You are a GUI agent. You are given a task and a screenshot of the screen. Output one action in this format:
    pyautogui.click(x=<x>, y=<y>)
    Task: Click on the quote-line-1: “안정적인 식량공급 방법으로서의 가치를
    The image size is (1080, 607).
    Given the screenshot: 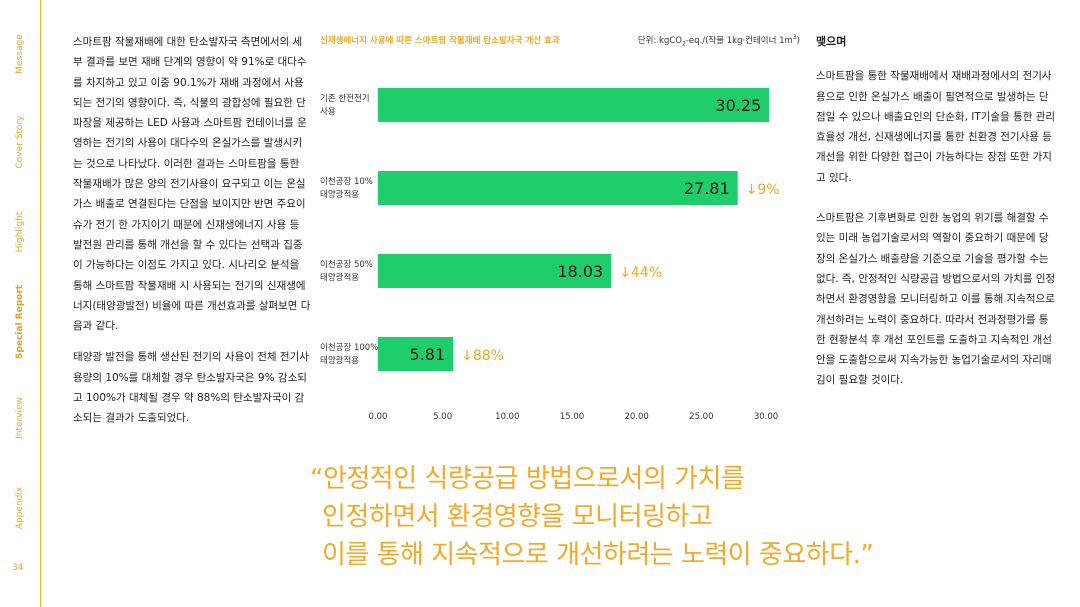 What is the action you would take?
    pyautogui.click(x=527, y=479)
    